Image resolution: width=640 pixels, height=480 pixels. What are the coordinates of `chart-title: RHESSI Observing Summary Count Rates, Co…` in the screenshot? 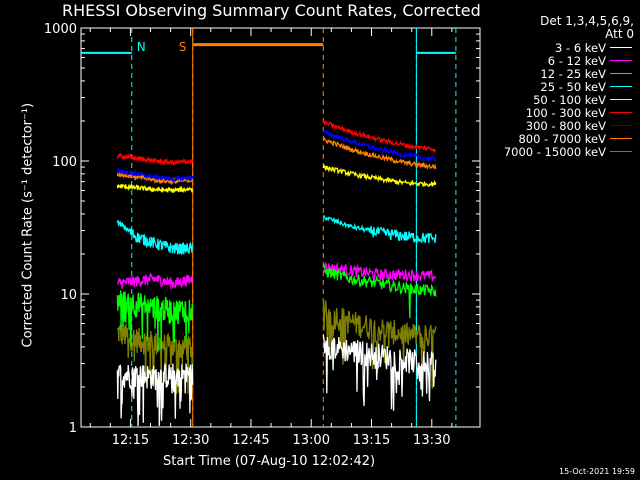 It's located at (271, 10).